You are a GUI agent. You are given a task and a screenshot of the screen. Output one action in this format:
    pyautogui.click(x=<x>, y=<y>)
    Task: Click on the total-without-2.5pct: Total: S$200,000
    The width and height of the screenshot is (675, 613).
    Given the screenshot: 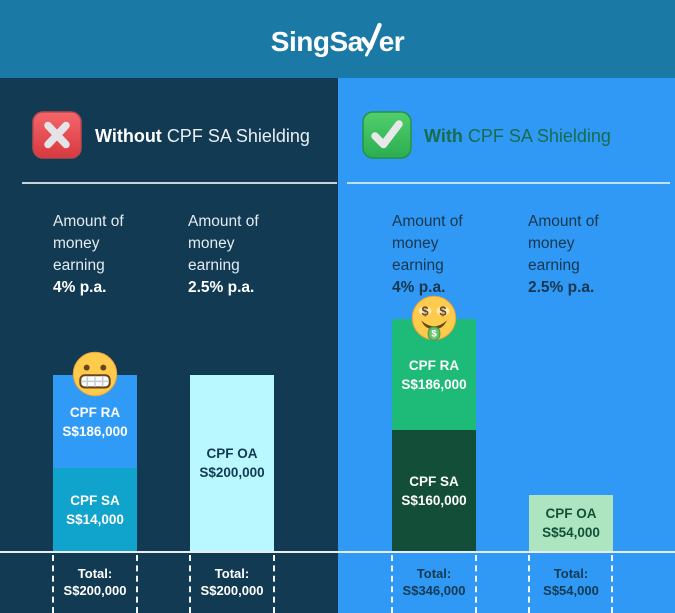 What is the action you would take?
    pyautogui.click(x=232, y=582)
    